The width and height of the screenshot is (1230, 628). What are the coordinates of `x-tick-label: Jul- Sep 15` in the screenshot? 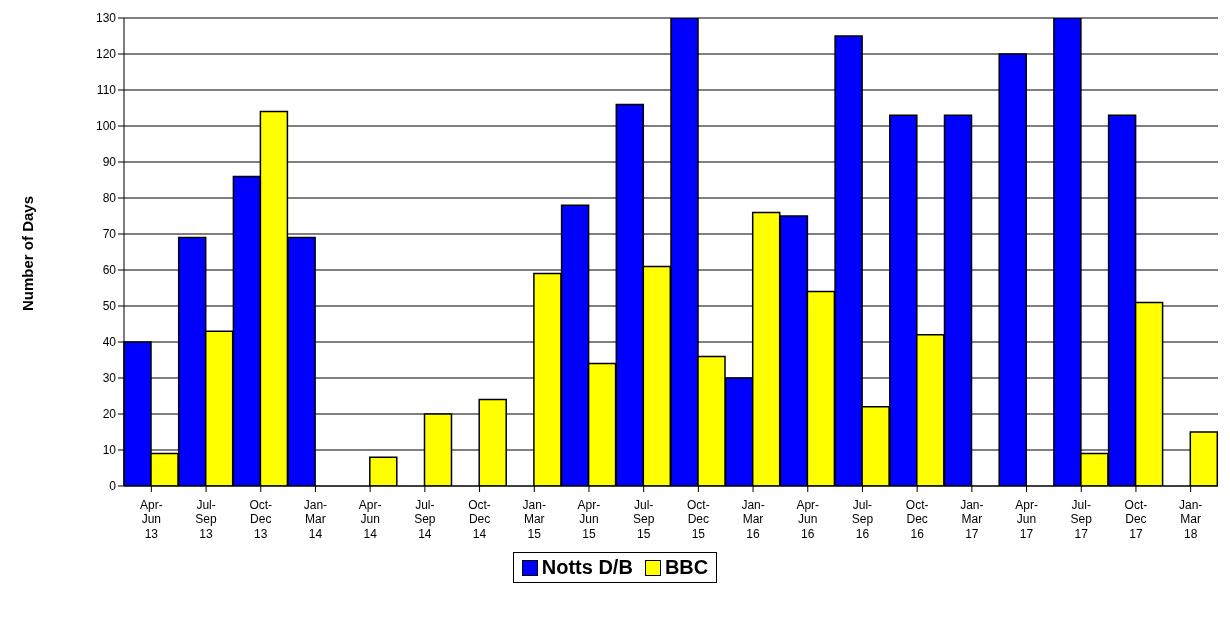 It's located at (643, 519).